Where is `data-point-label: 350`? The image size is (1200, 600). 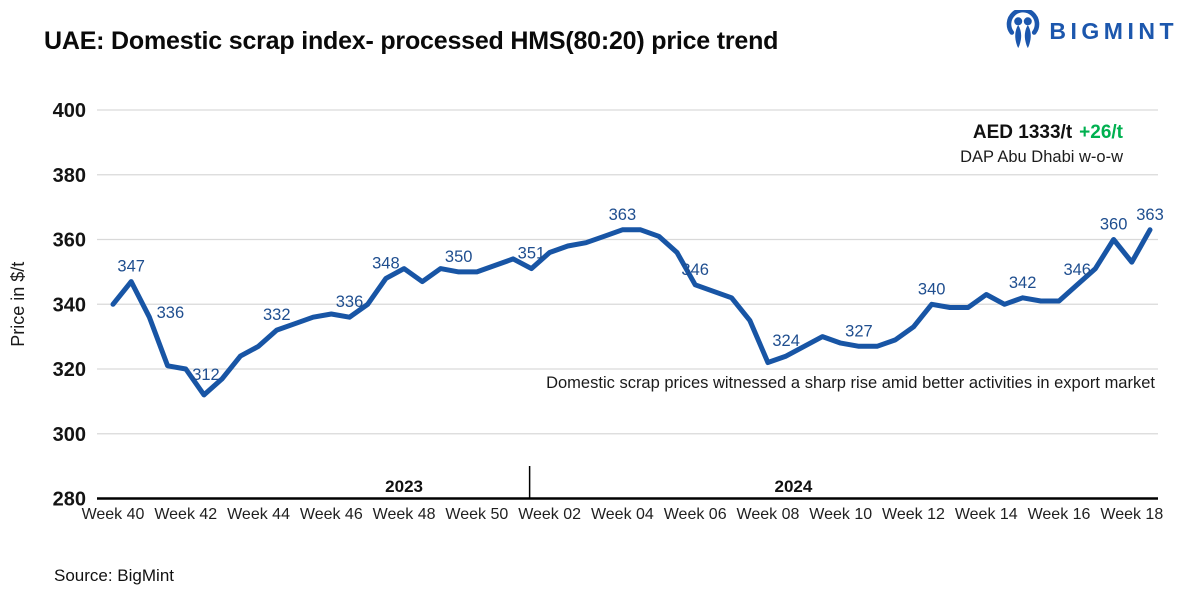
data-point-label: 350 is located at coordinates (459, 257).